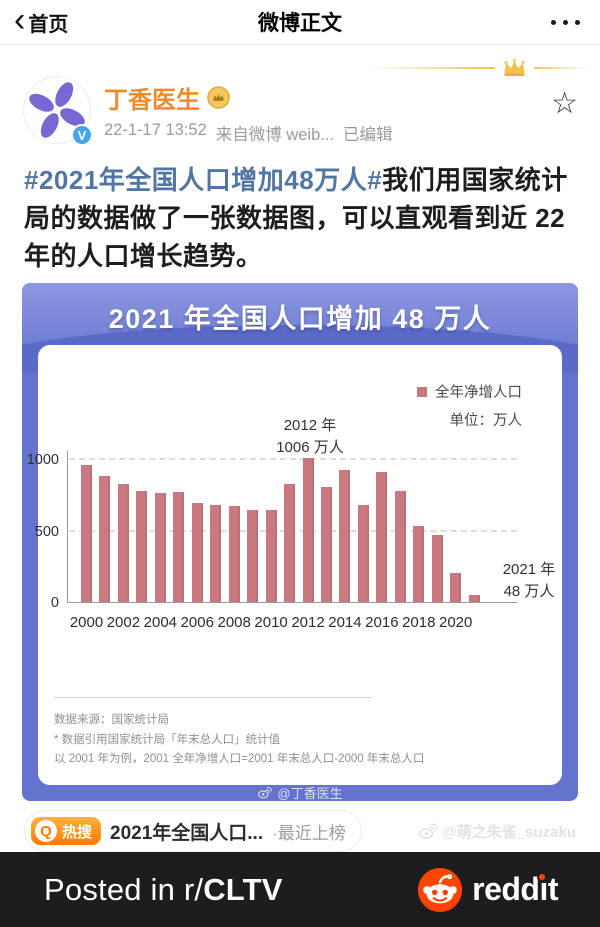  I want to click on chart-note-1: * 数据引用国家统计局「年末总人口」统计值, so click(167, 739).